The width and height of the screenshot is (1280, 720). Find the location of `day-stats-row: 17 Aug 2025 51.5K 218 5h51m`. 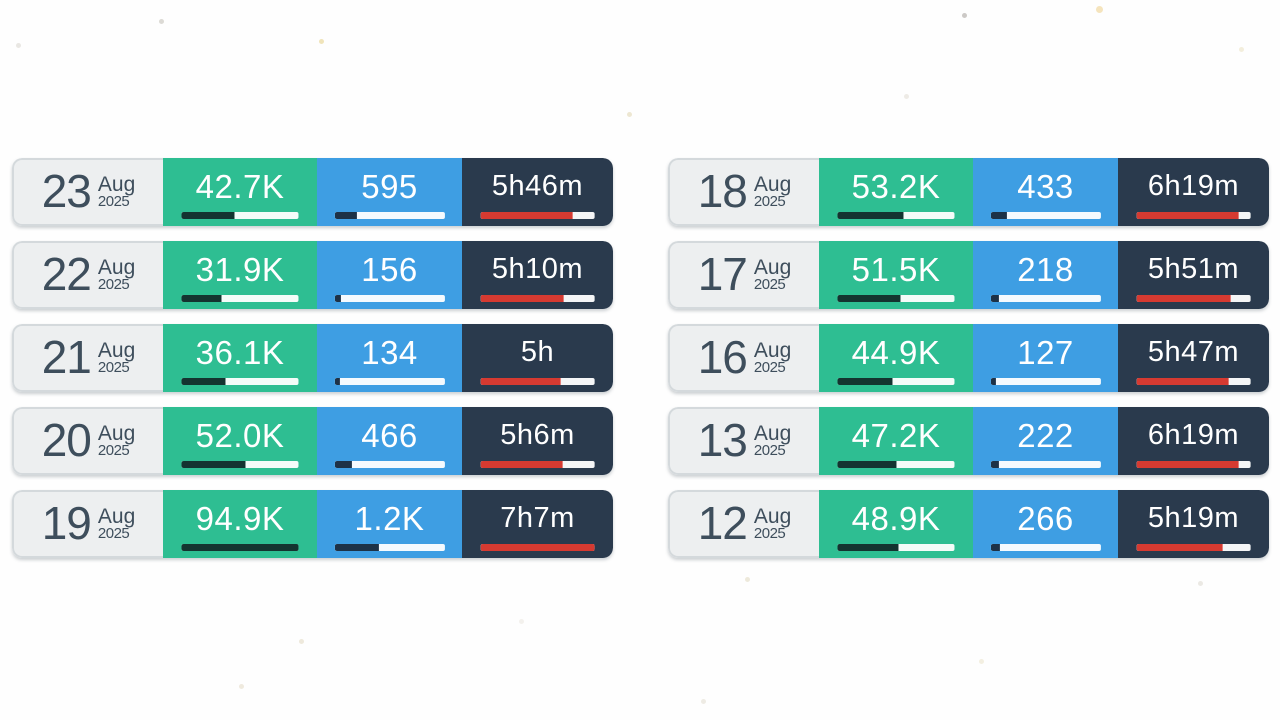

day-stats-row: 17 Aug 2025 51.5K 218 5h51m is located at coordinates (968, 275).